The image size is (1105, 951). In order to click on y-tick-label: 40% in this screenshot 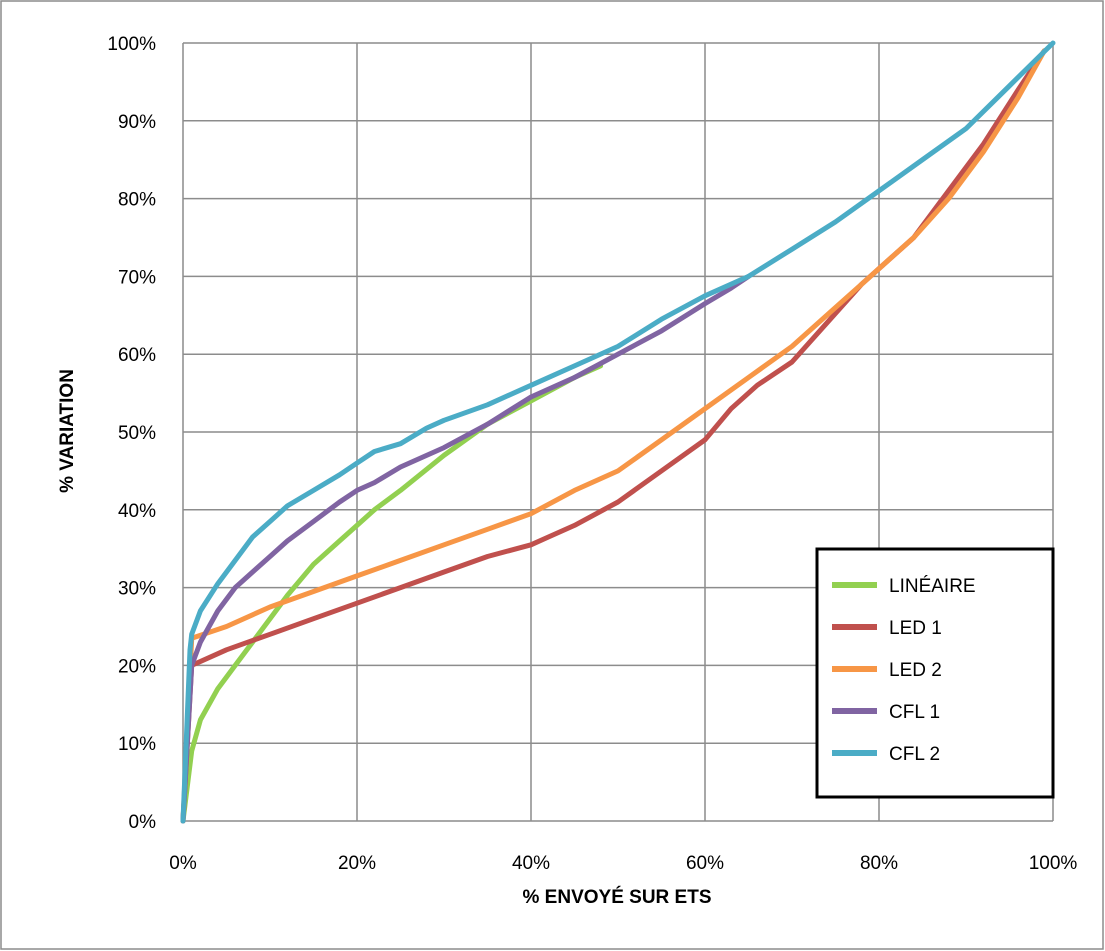, I will do `click(137, 511)`.